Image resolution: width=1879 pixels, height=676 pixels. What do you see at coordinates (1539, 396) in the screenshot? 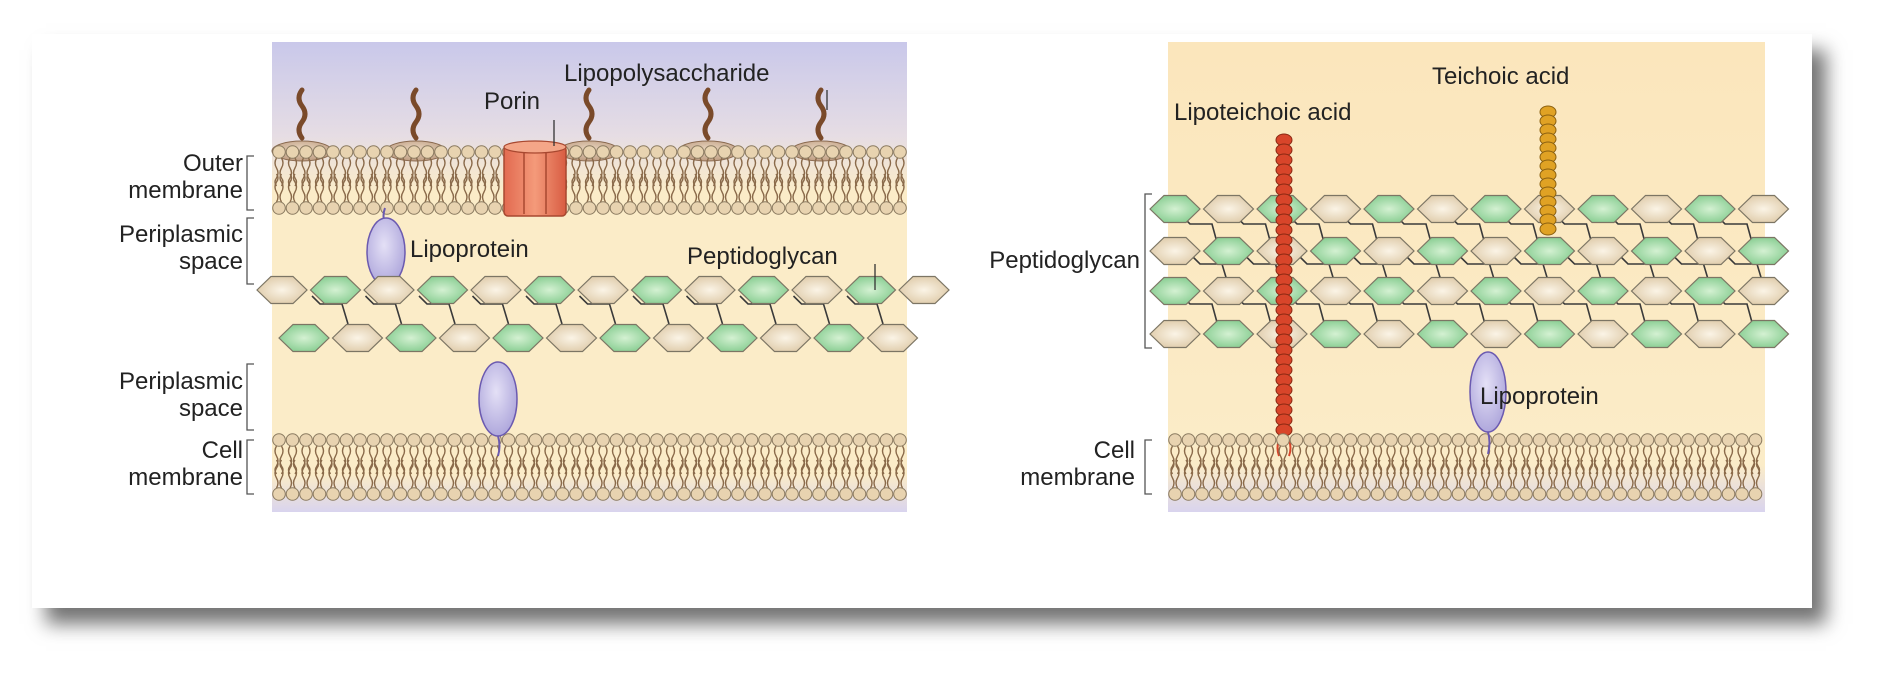
I see `lipoprotein-right-label: Lipoprotein` at bounding box center [1539, 396].